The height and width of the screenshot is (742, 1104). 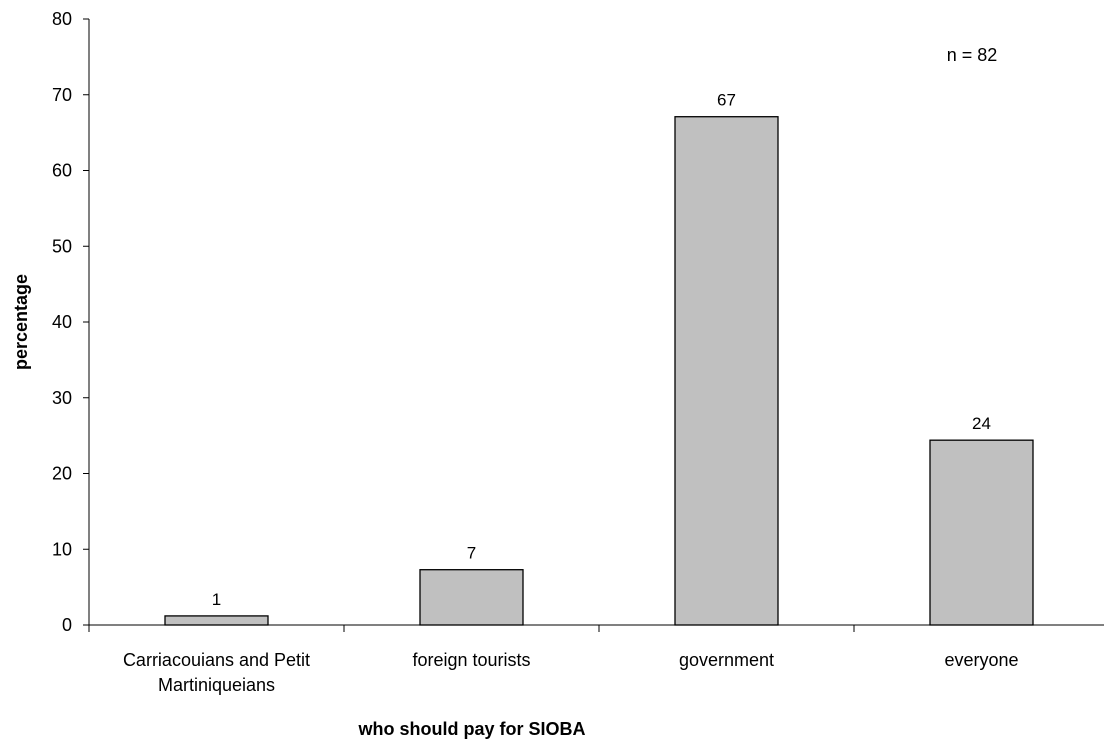 What do you see at coordinates (216, 599) in the screenshot?
I see `data-label-0: 1` at bounding box center [216, 599].